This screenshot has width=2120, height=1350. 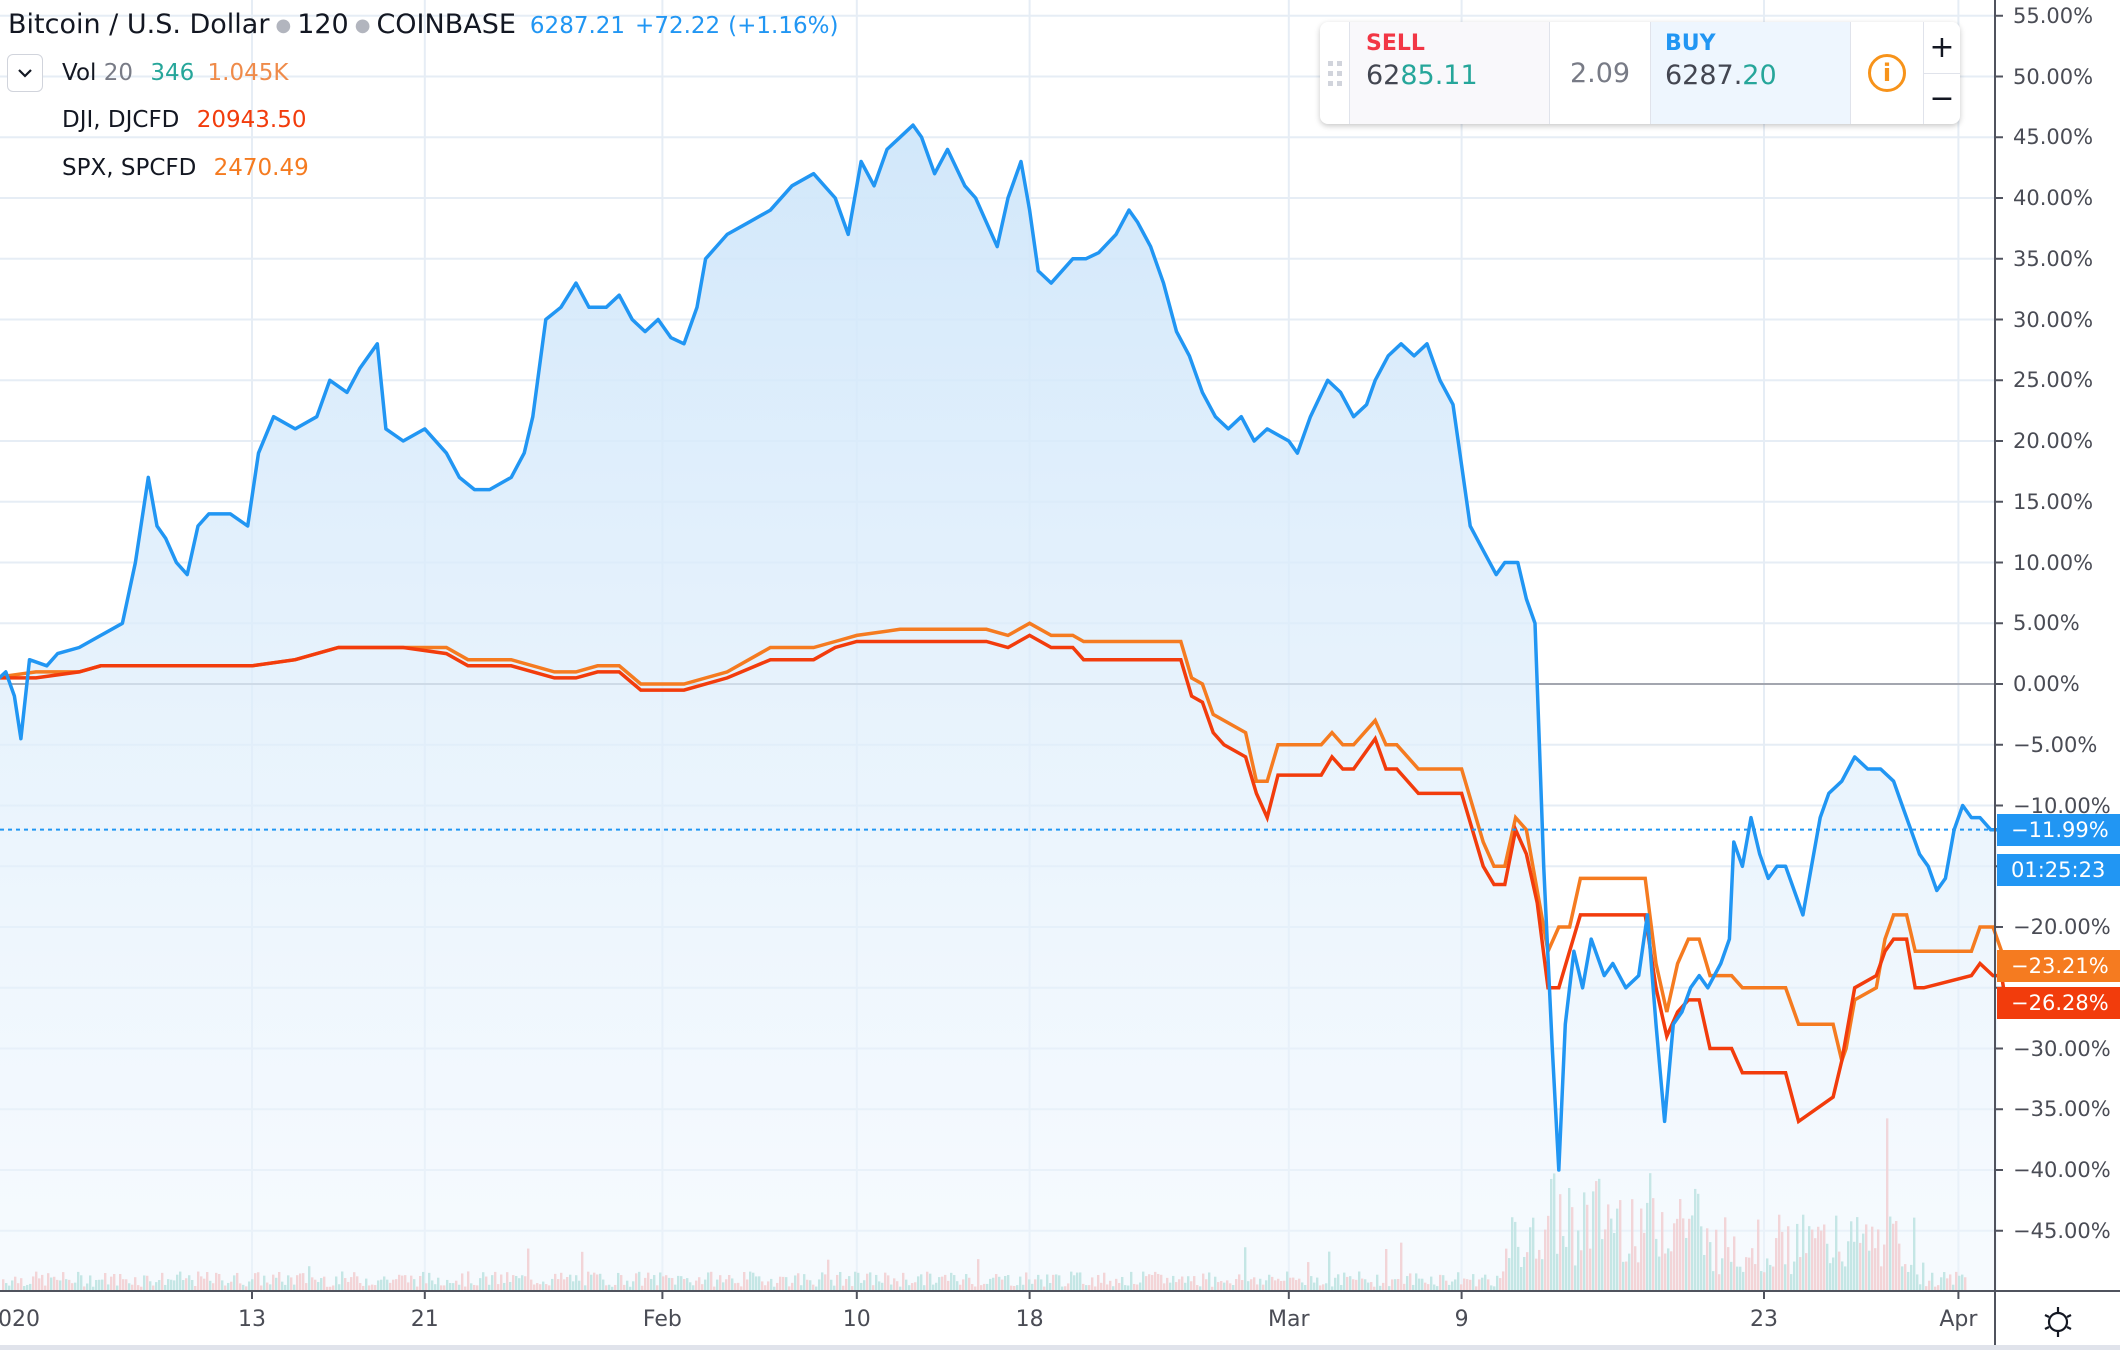 I want to click on price-tick-label: 35.00%, so click(x=2053, y=258).